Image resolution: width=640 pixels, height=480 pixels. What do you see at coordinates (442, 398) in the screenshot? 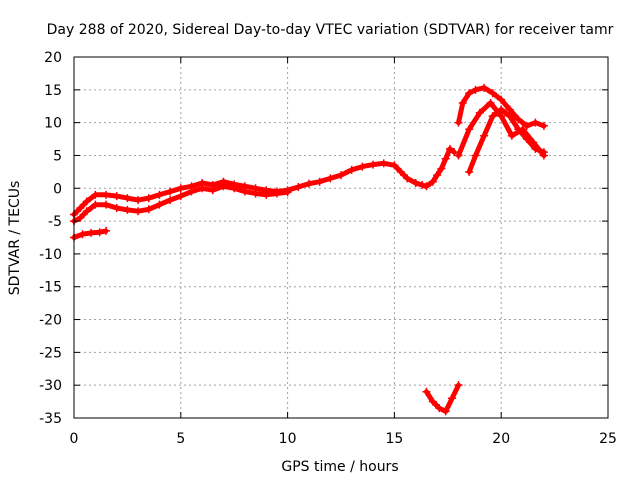
I see `series-band-outlier-dip` at bounding box center [442, 398].